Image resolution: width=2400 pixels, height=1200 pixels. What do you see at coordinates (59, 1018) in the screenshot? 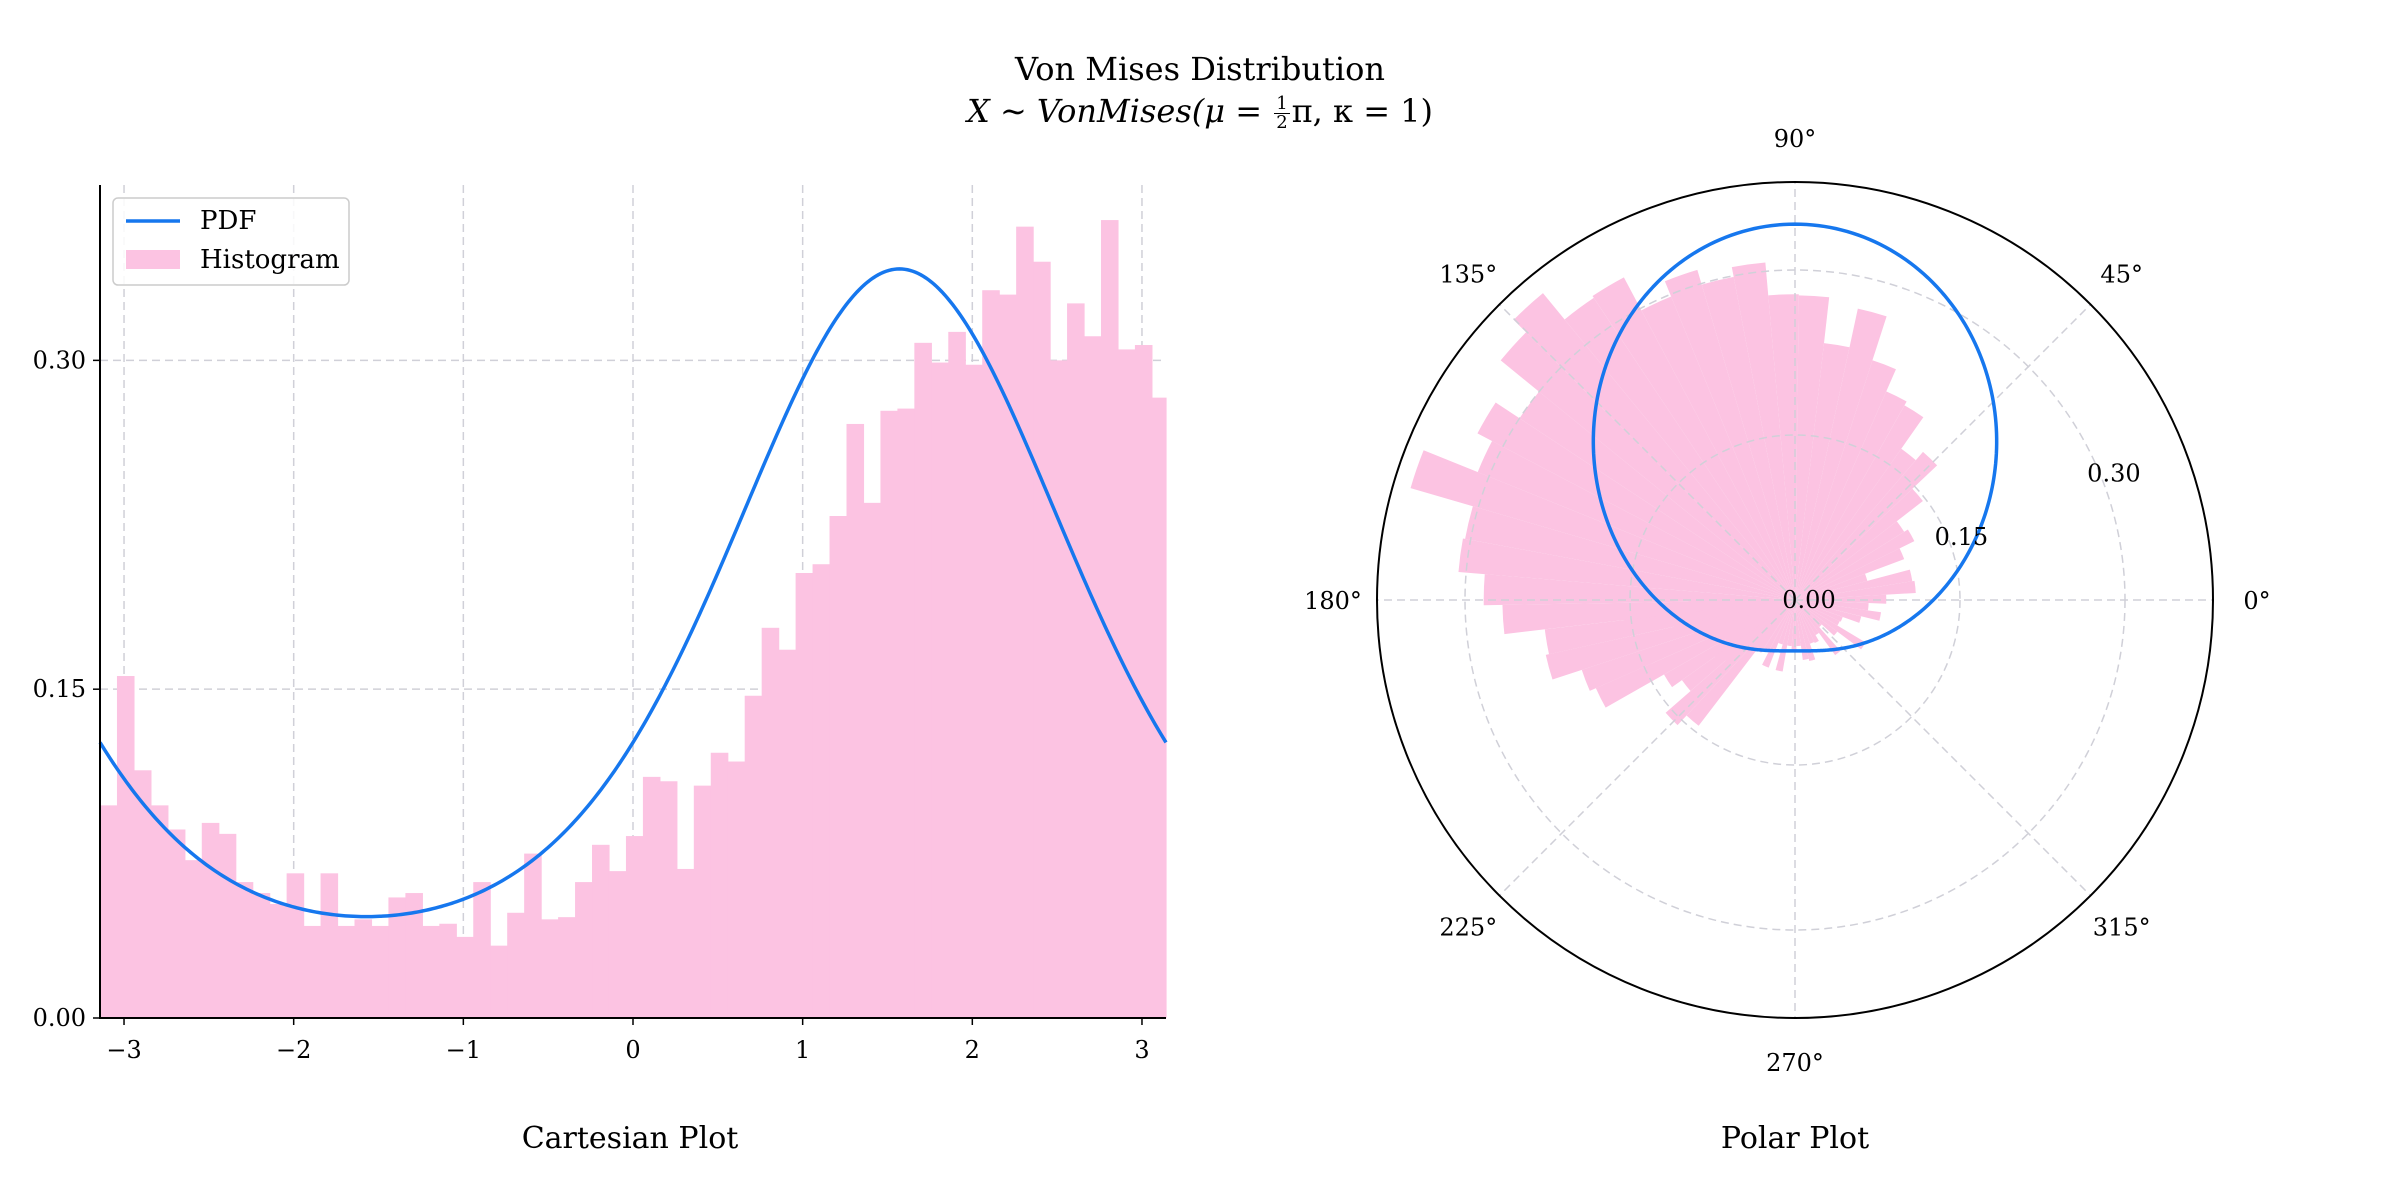
I see `y-tick-label: 0.00` at bounding box center [59, 1018].